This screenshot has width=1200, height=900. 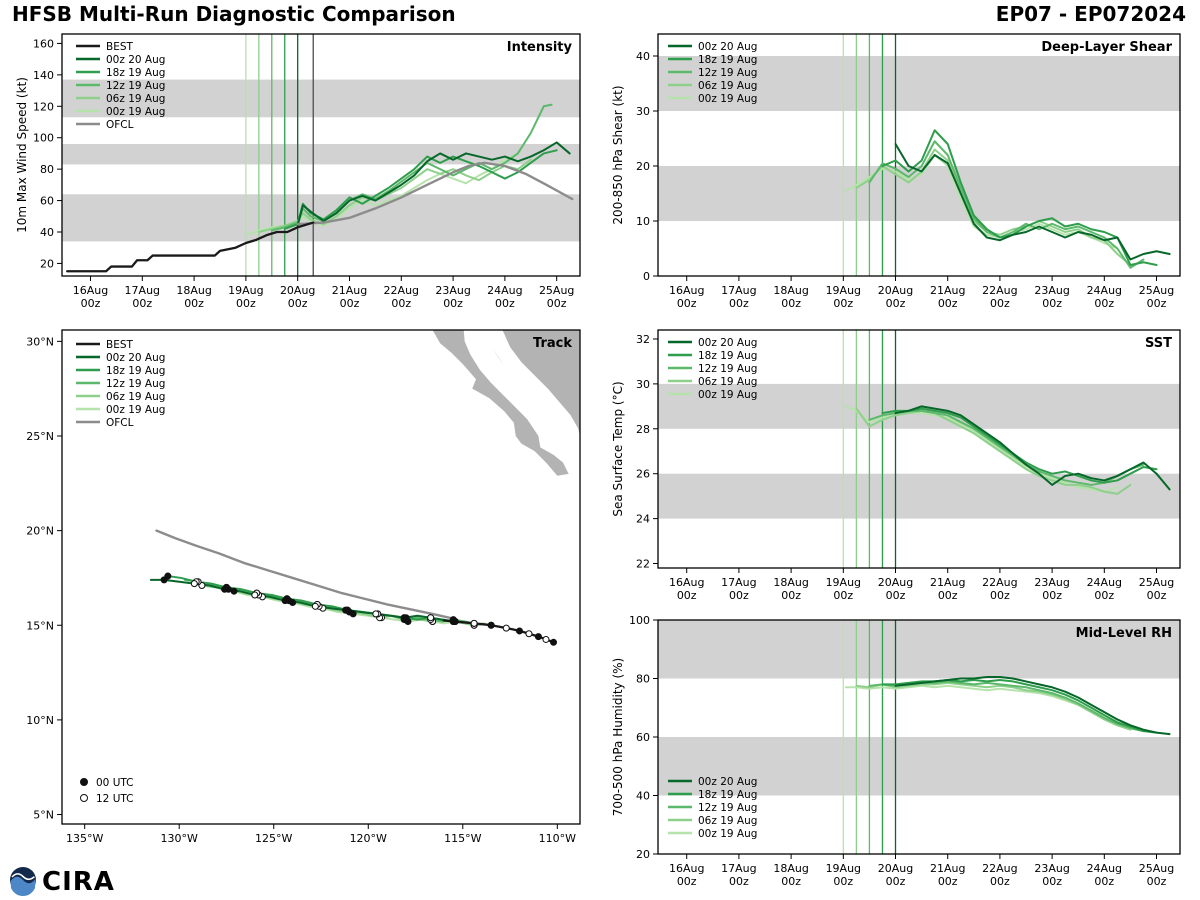 I want to click on svg-text: 140, so click(x=43, y=75).